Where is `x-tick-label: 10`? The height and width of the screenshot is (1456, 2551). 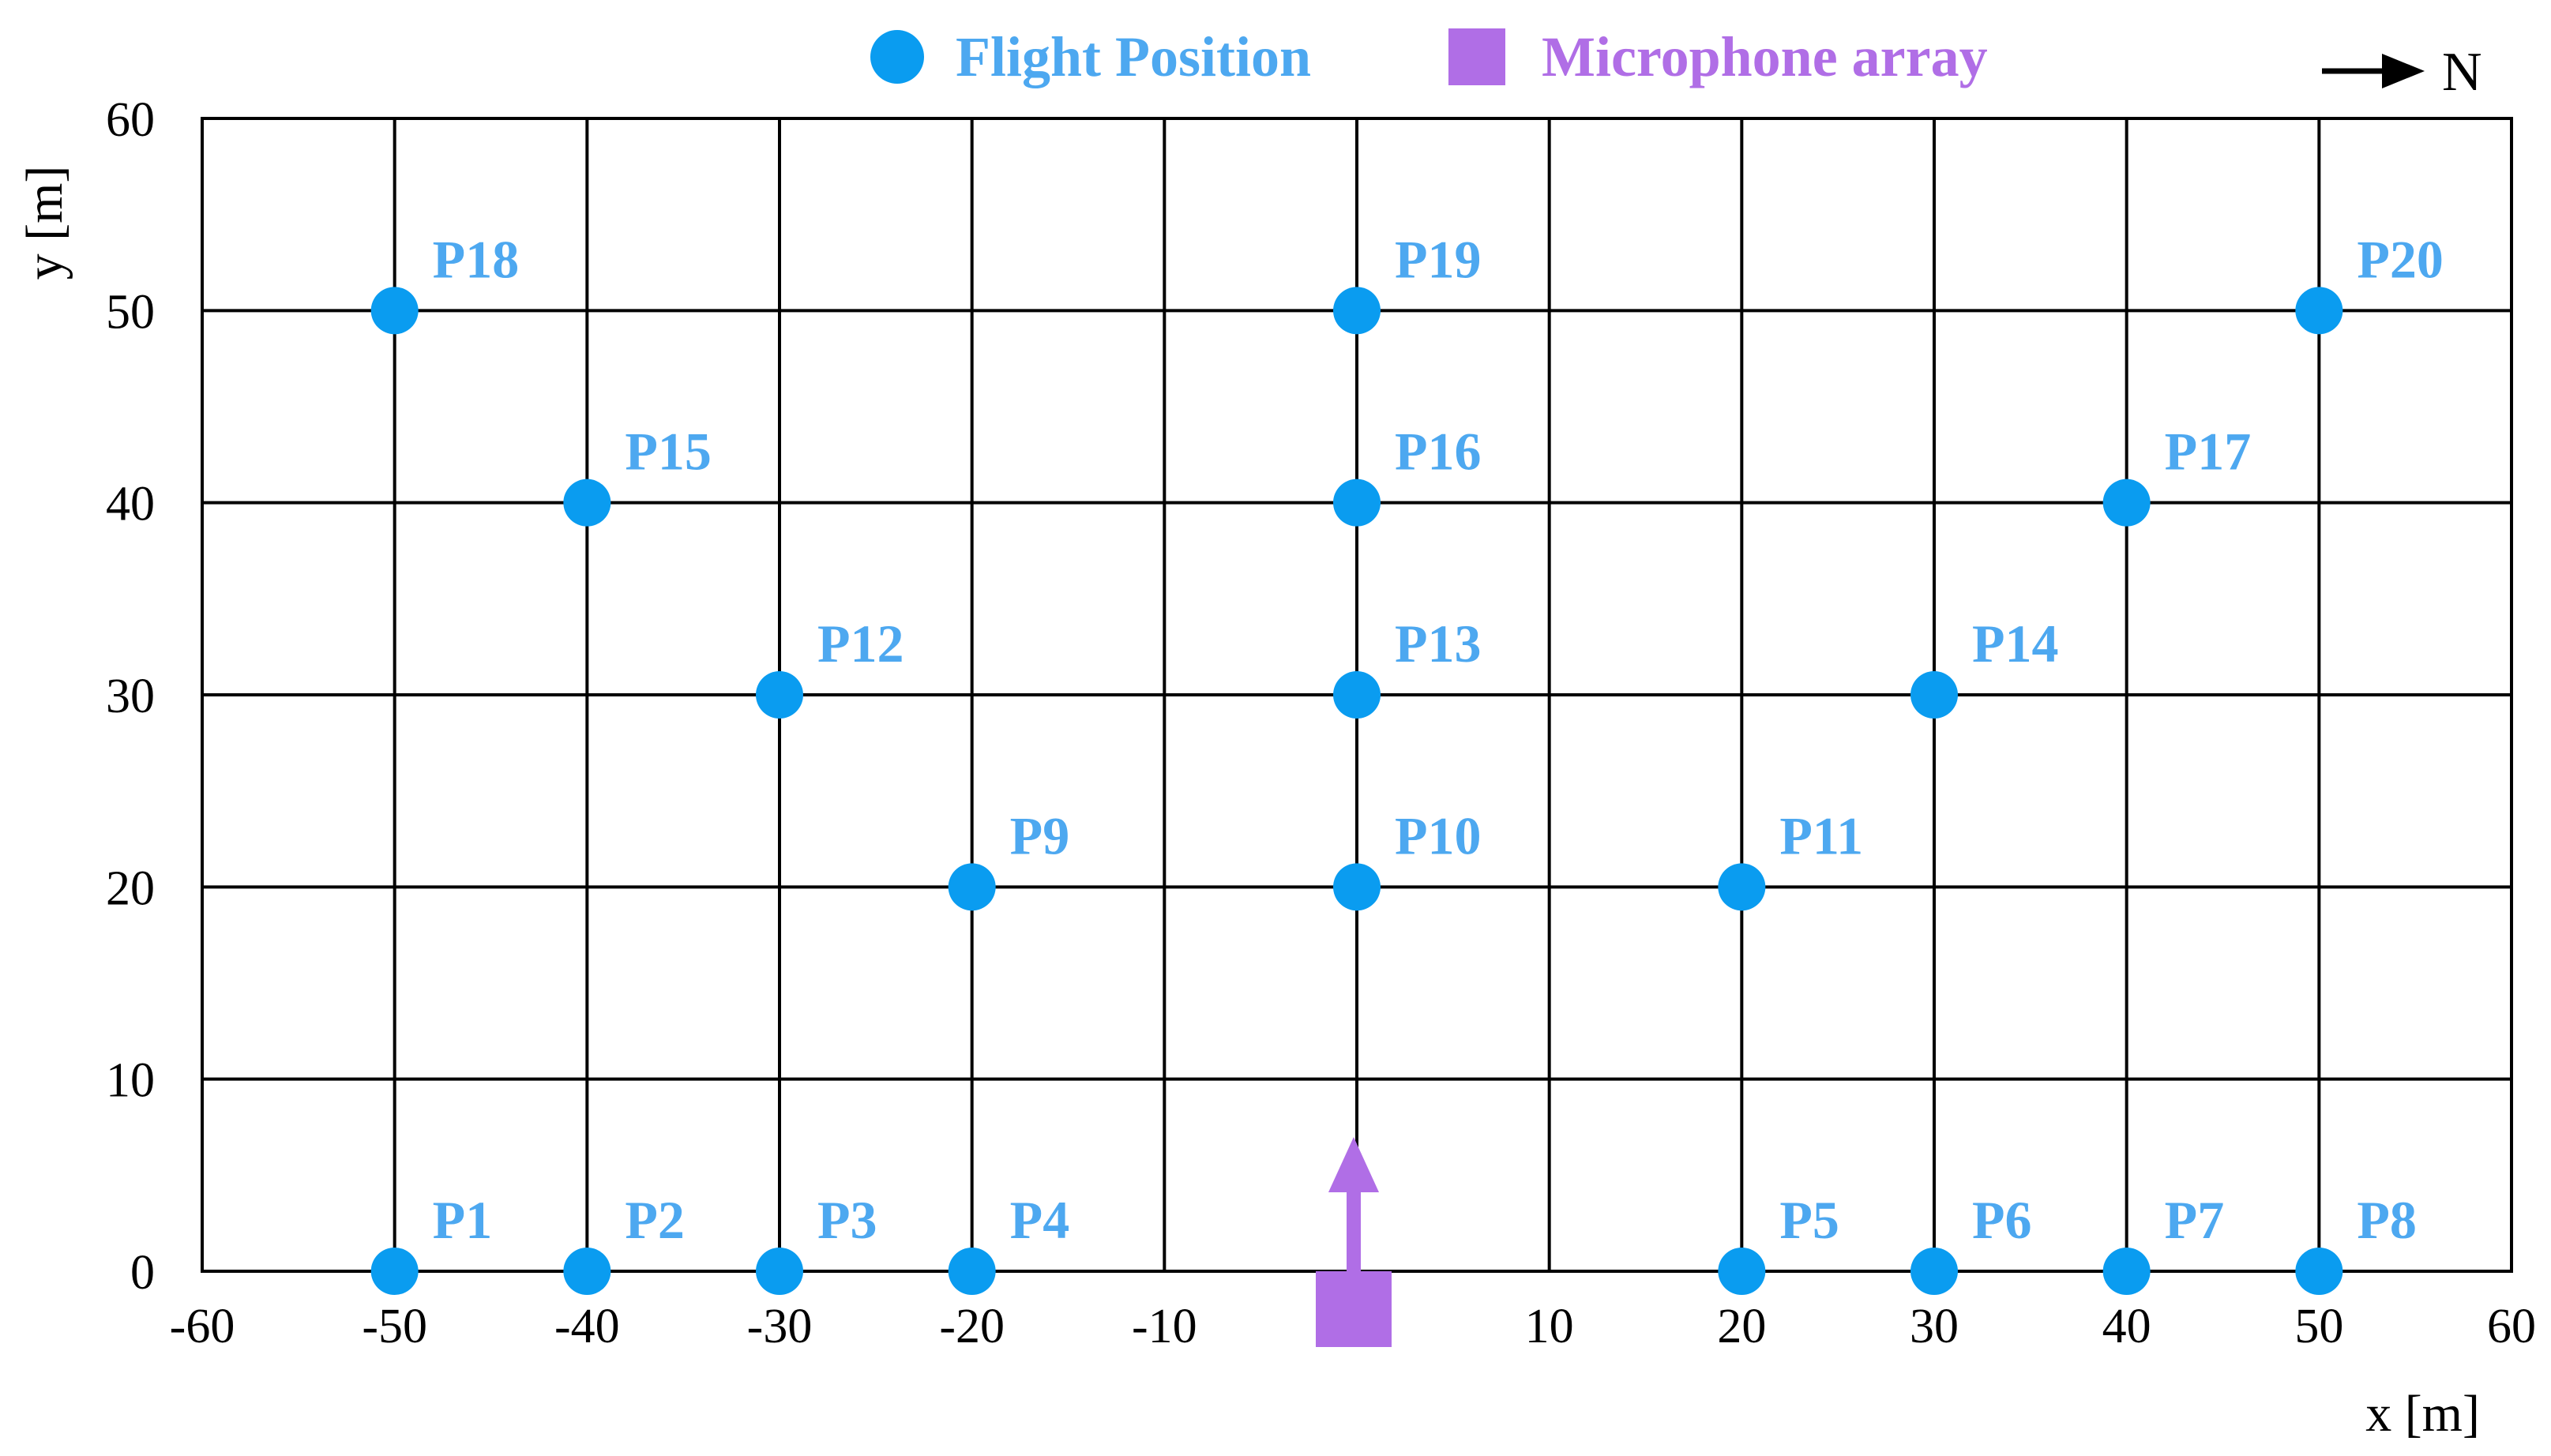 x-tick-label: 10 is located at coordinates (1549, 1326).